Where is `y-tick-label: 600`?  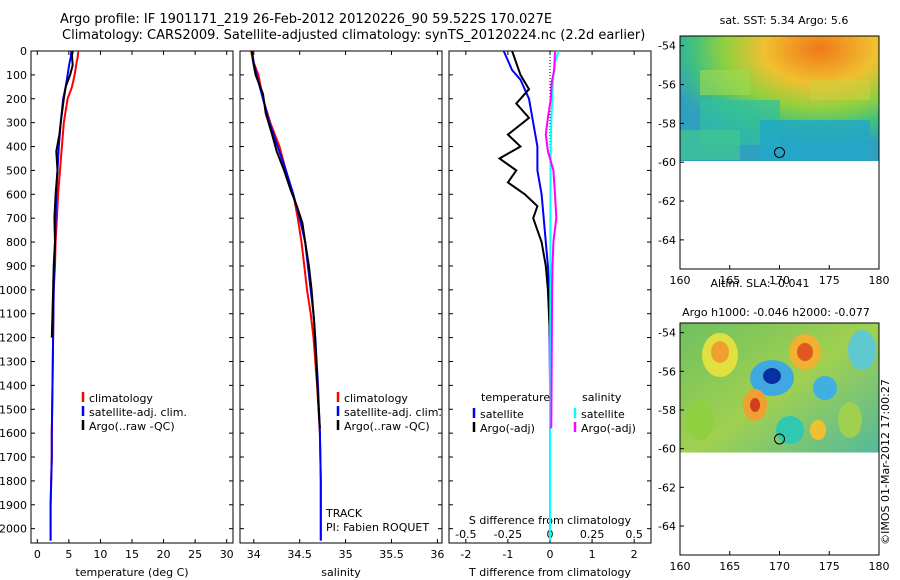
y-tick-label: 600 is located at coordinates (16, 194).